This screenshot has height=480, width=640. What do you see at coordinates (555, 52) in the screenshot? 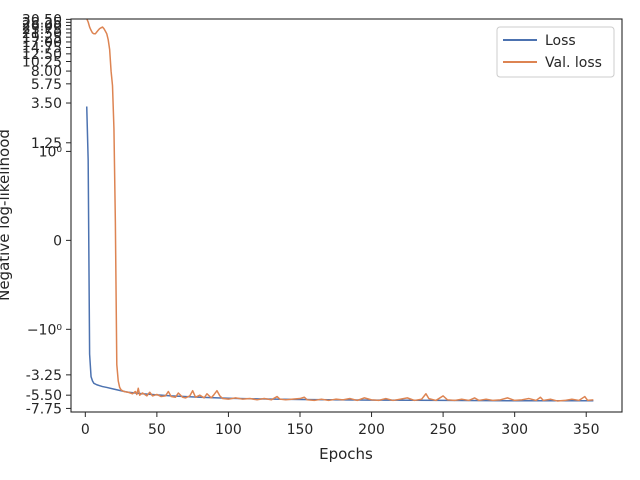
I see `legend: Loss Val. loss` at bounding box center [555, 52].